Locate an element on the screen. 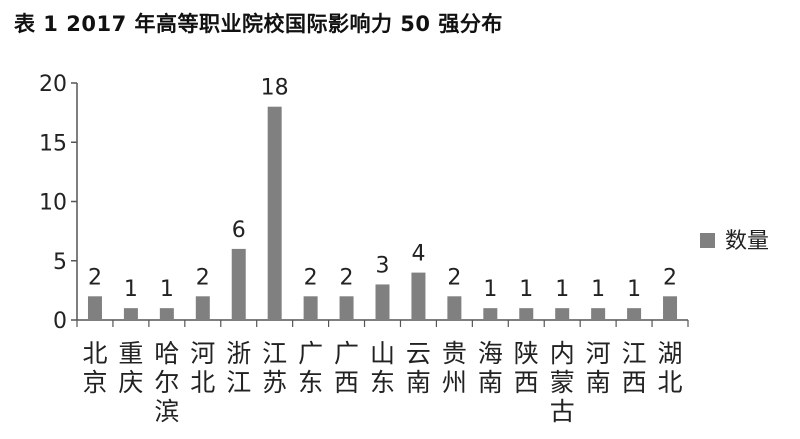 The height and width of the screenshot is (439, 800). legend-label: 数量 is located at coordinates (747, 241).